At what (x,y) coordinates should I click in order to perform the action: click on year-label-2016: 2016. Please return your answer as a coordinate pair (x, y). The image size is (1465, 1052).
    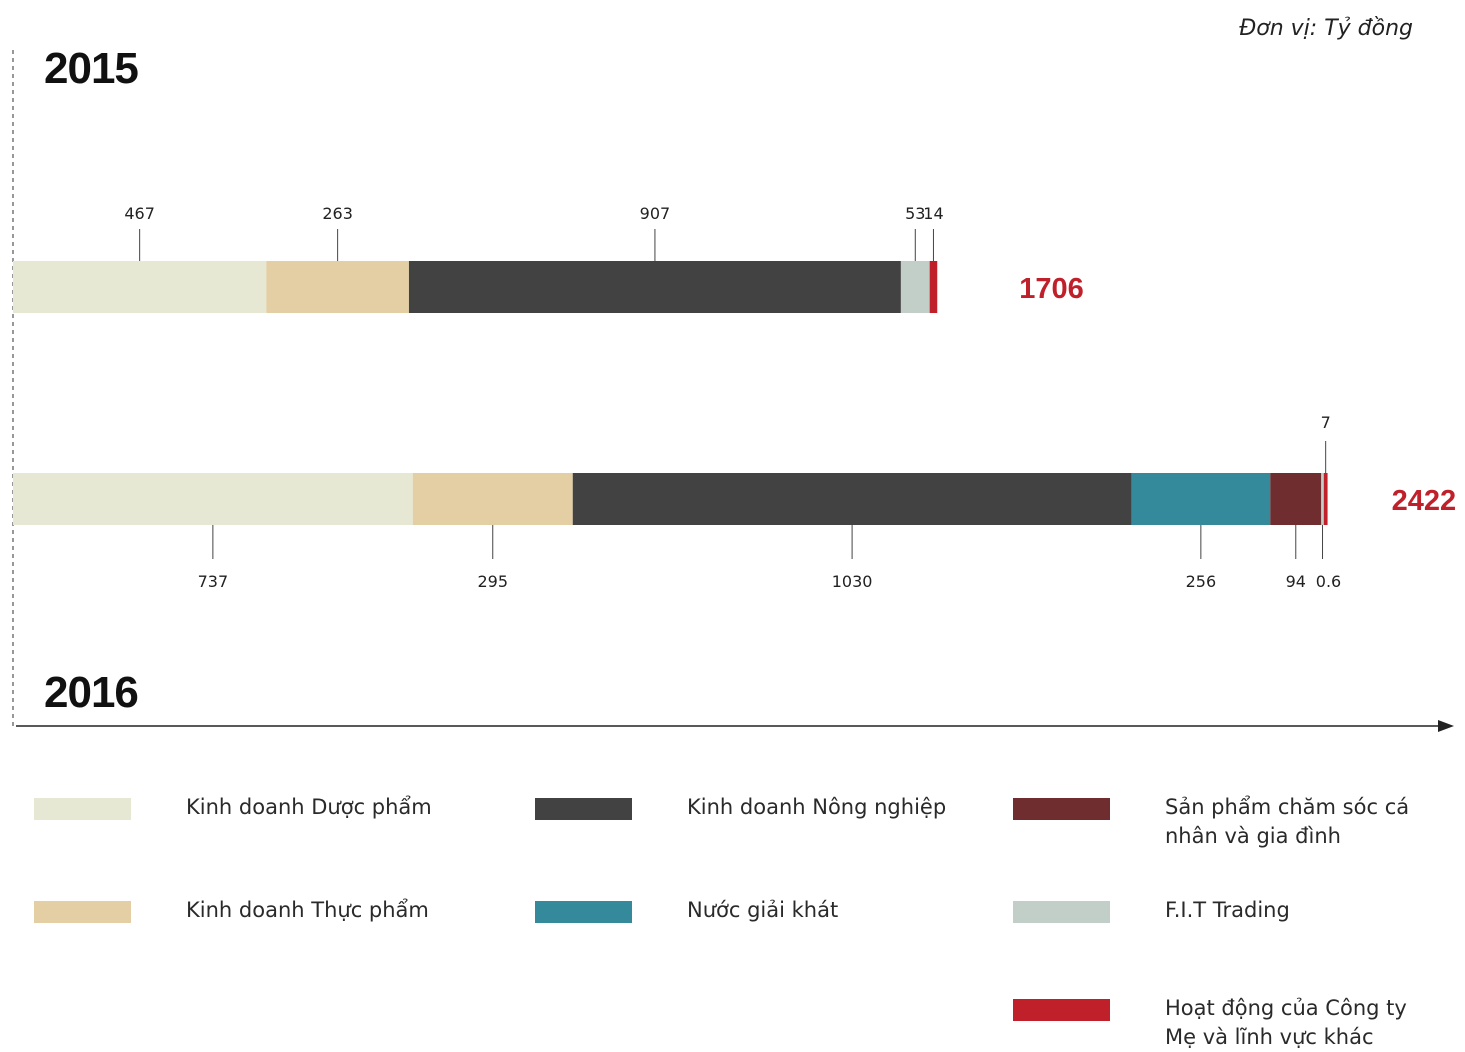
    Looking at the image, I should click on (91, 692).